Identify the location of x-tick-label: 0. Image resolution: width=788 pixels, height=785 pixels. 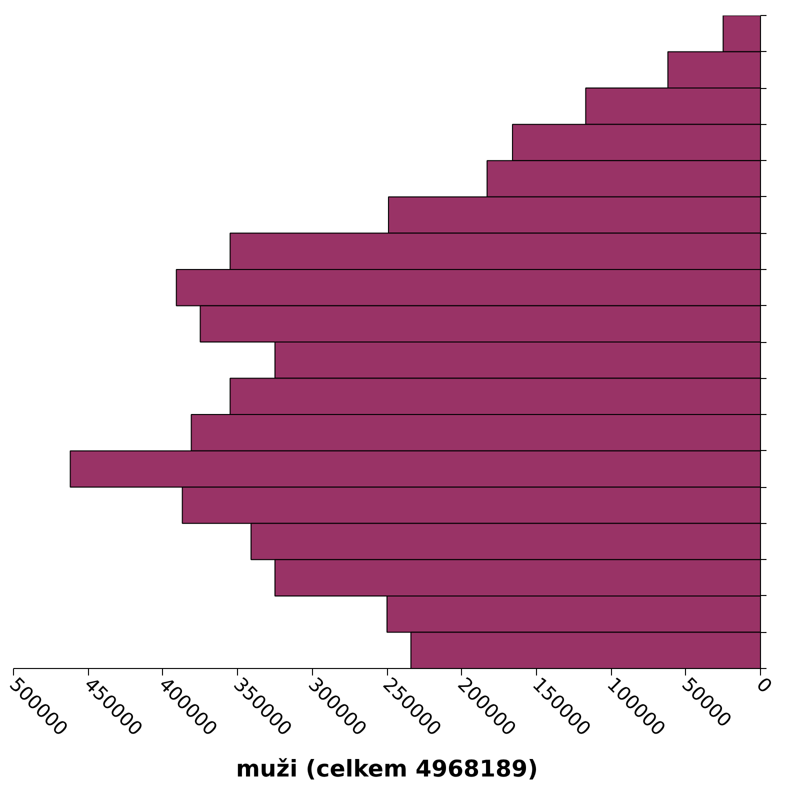
(764, 685).